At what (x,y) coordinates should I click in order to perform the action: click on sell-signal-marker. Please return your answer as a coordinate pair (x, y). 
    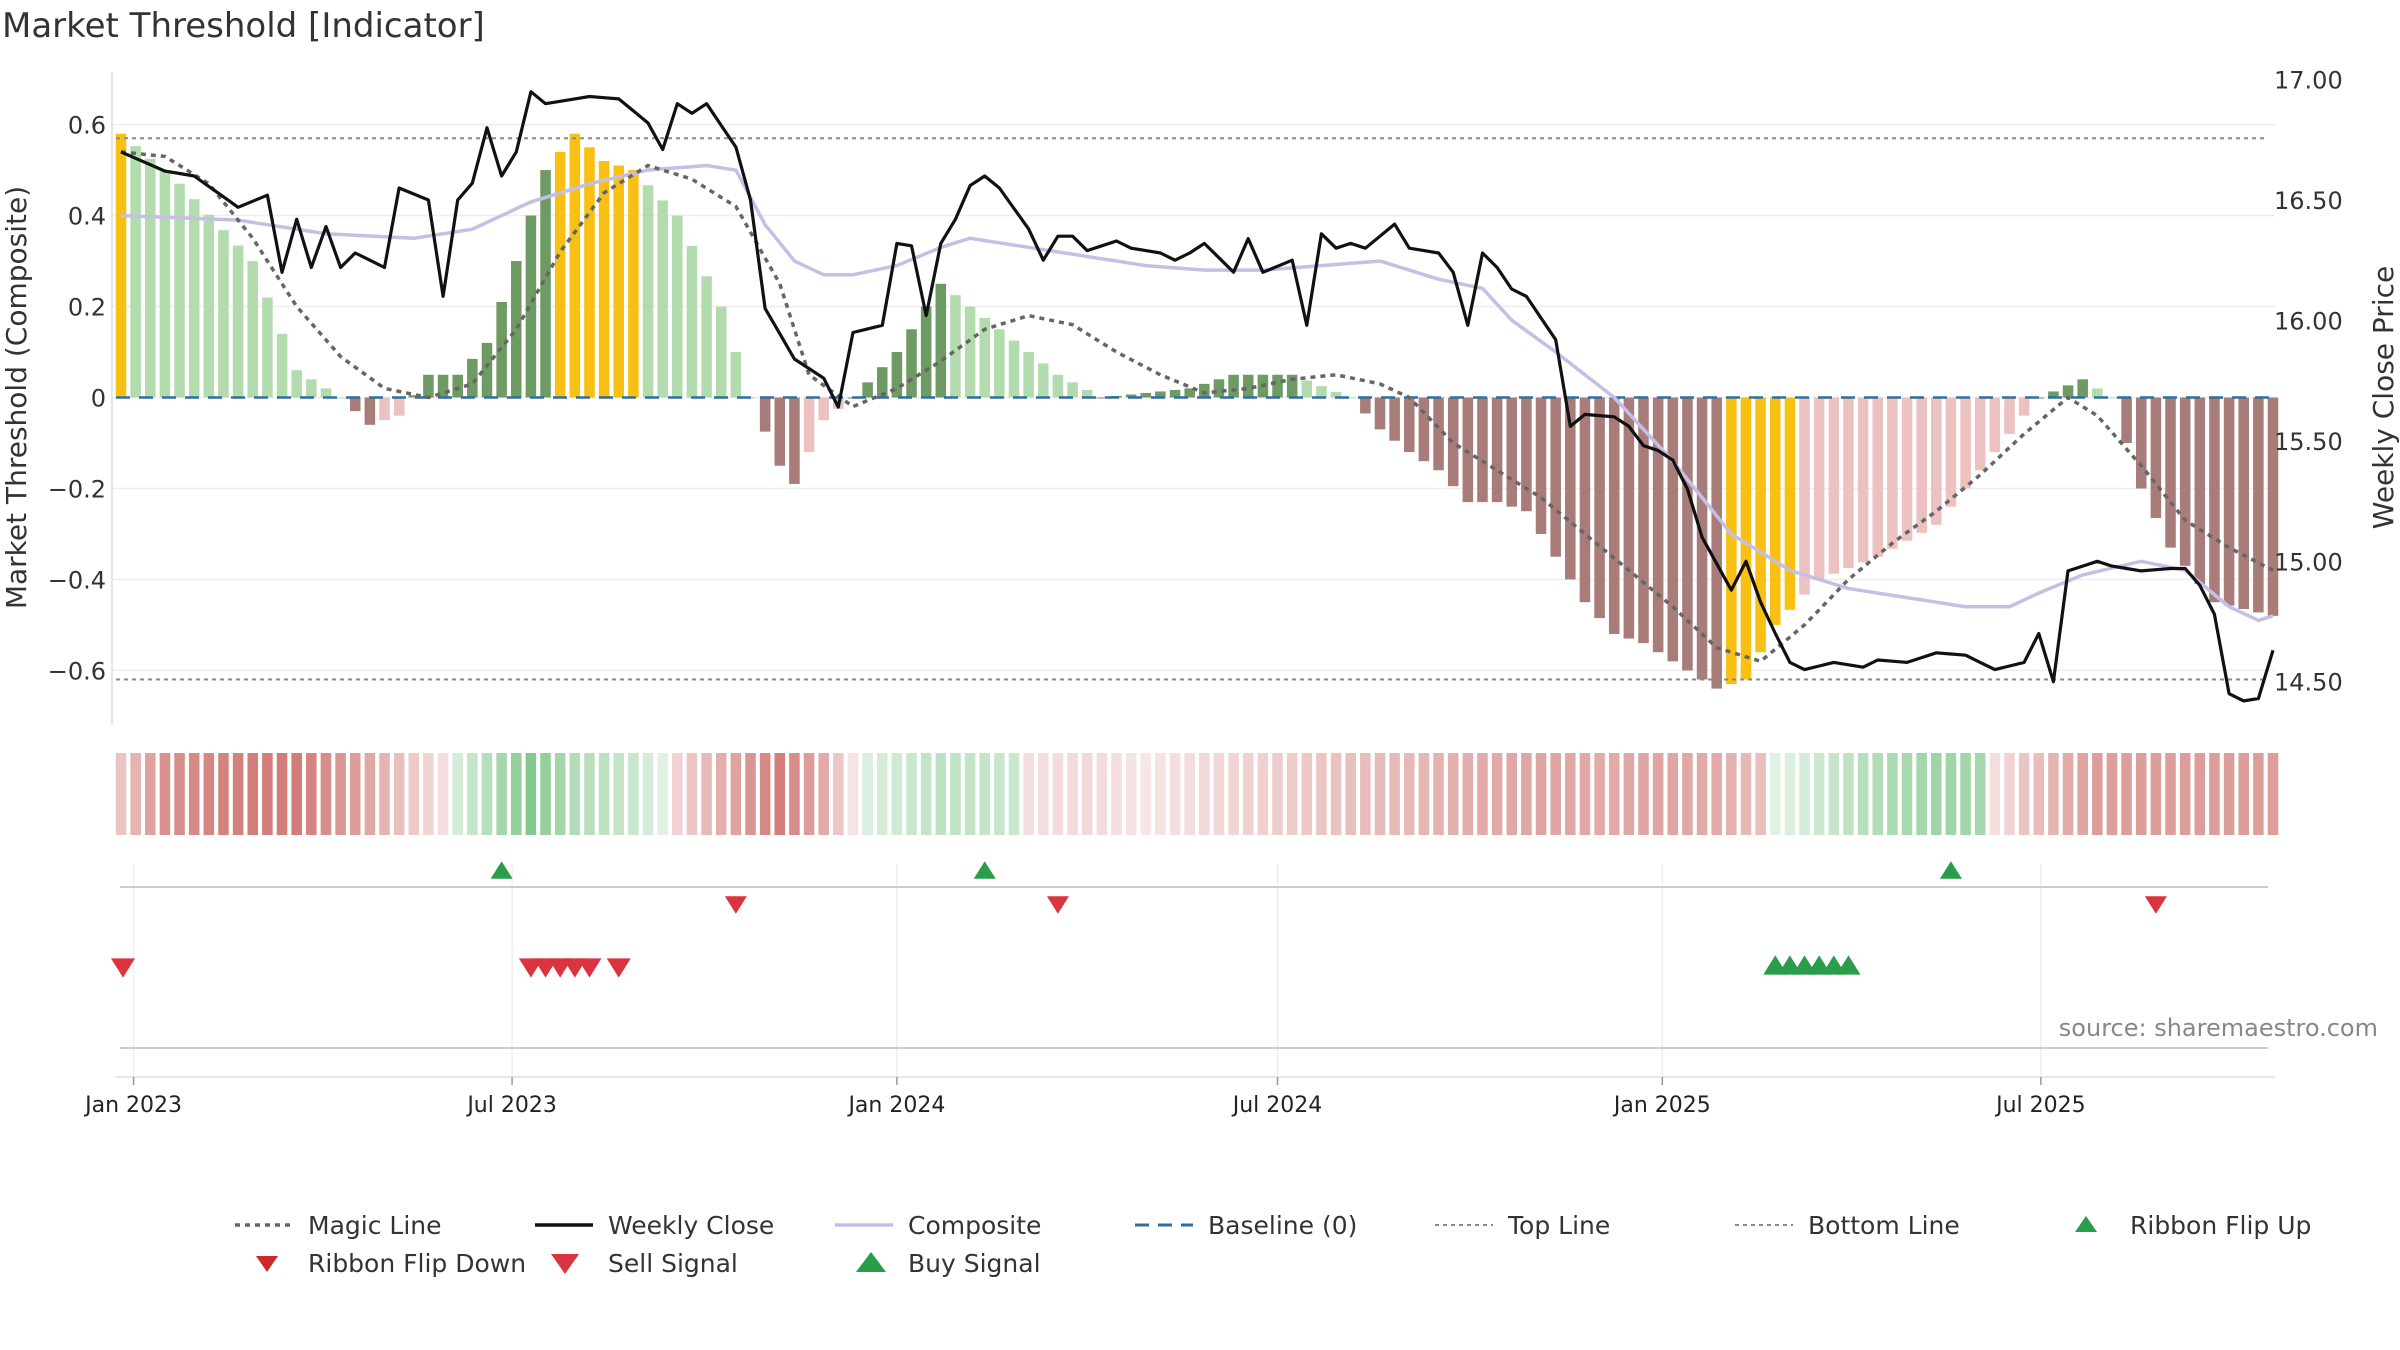
    Looking at the image, I should click on (123, 968).